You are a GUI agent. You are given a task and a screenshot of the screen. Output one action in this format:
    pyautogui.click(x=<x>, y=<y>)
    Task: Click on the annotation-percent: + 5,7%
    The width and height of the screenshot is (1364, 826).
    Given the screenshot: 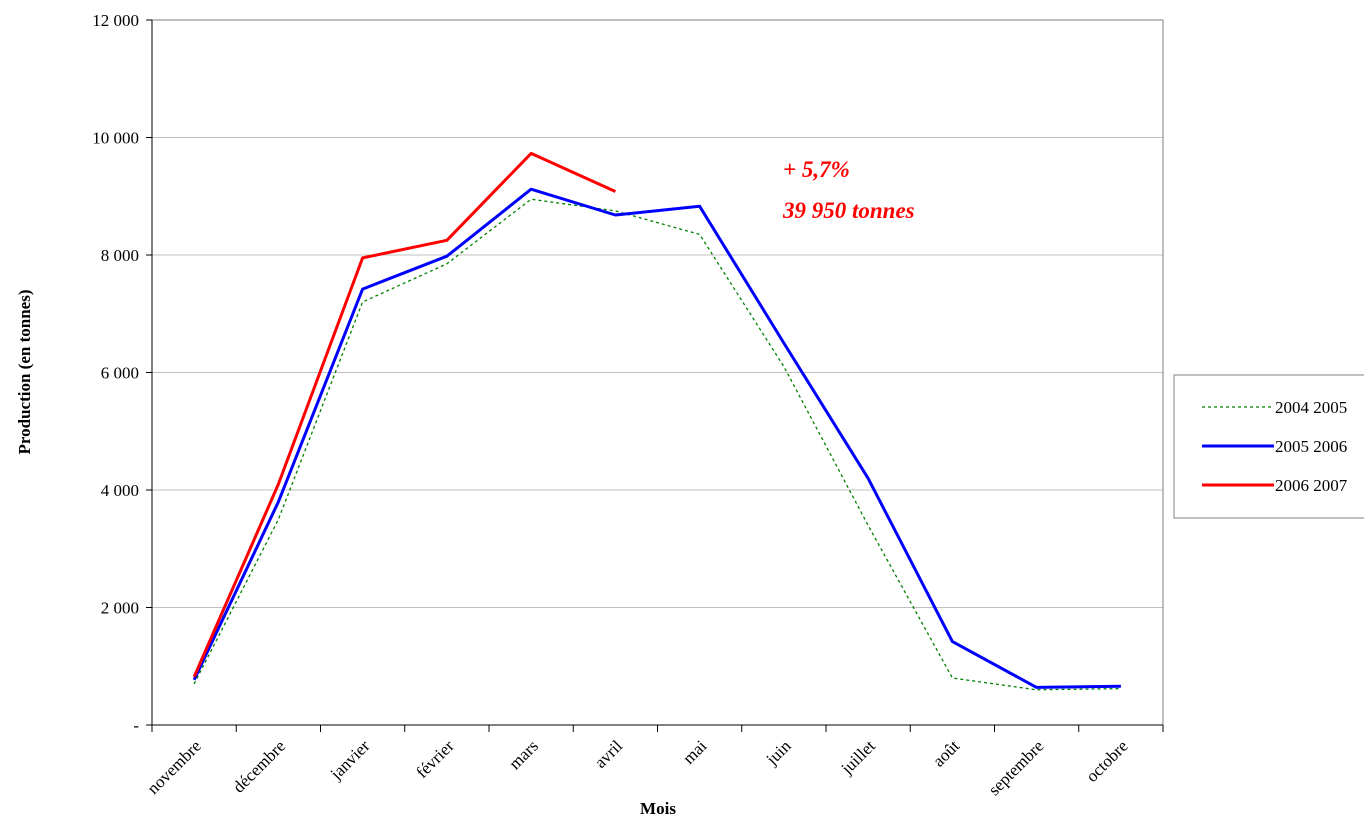 What is the action you would take?
    pyautogui.click(x=816, y=169)
    